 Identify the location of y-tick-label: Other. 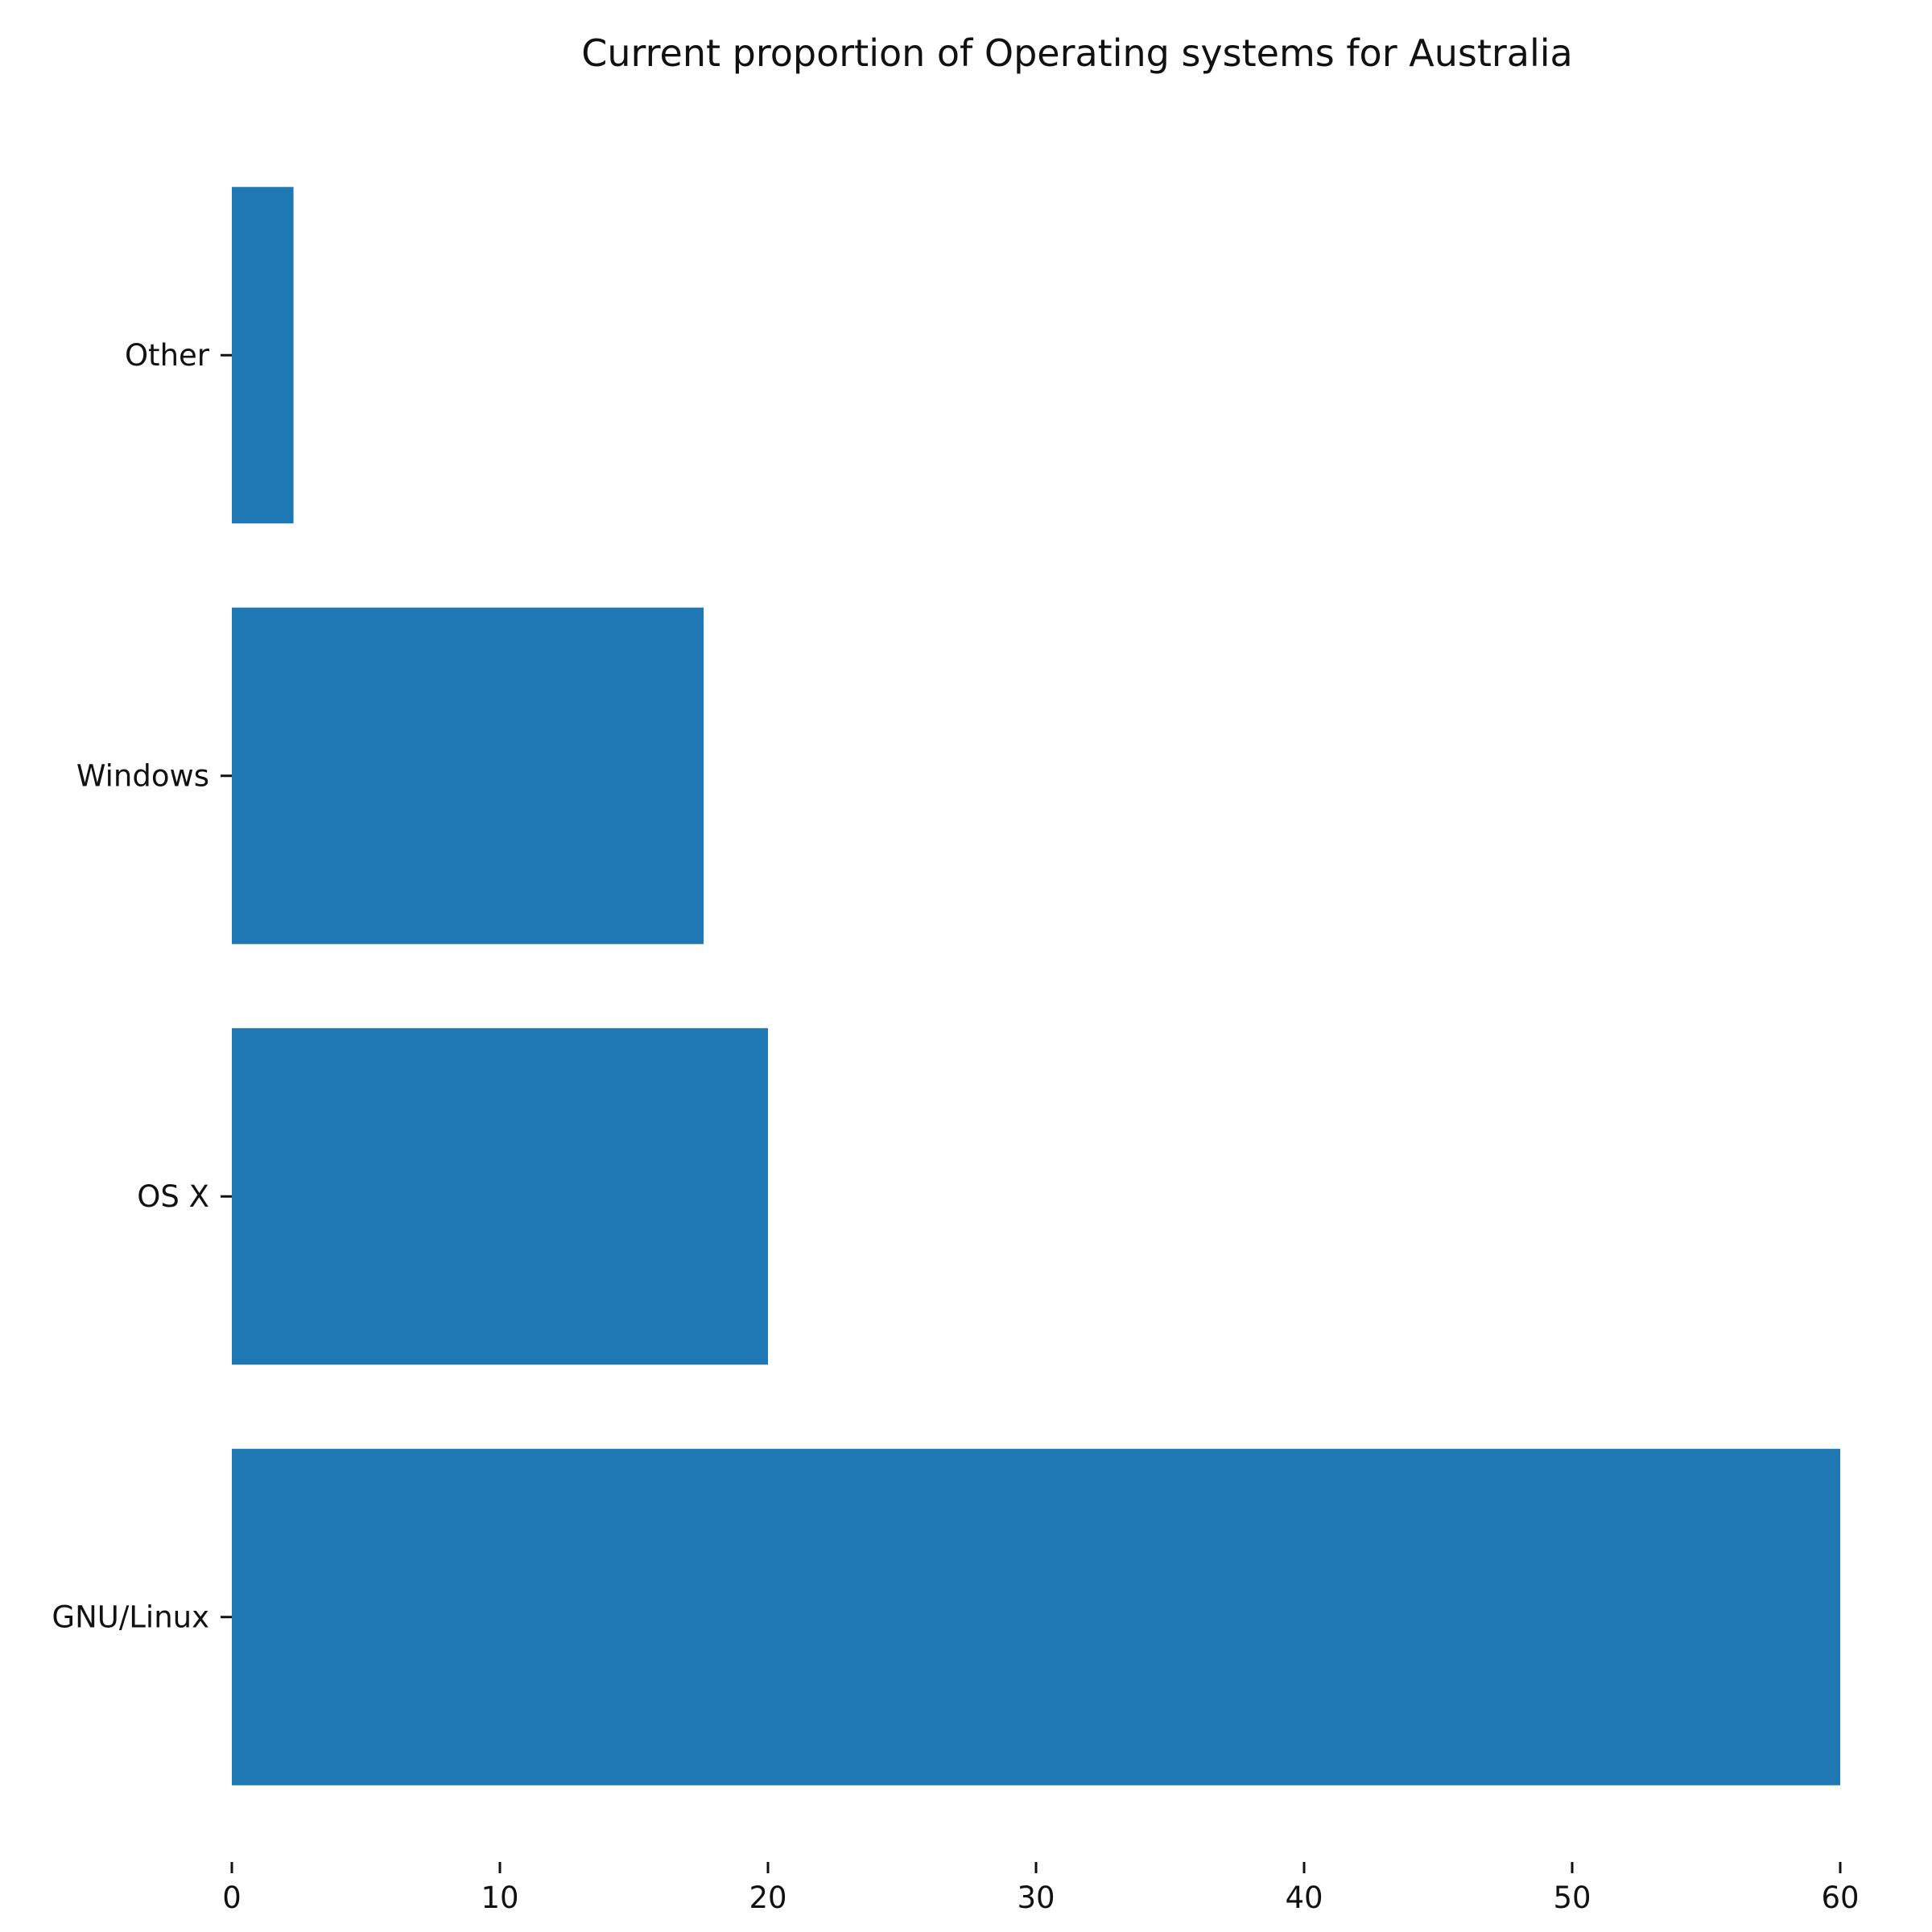
(167, 355).